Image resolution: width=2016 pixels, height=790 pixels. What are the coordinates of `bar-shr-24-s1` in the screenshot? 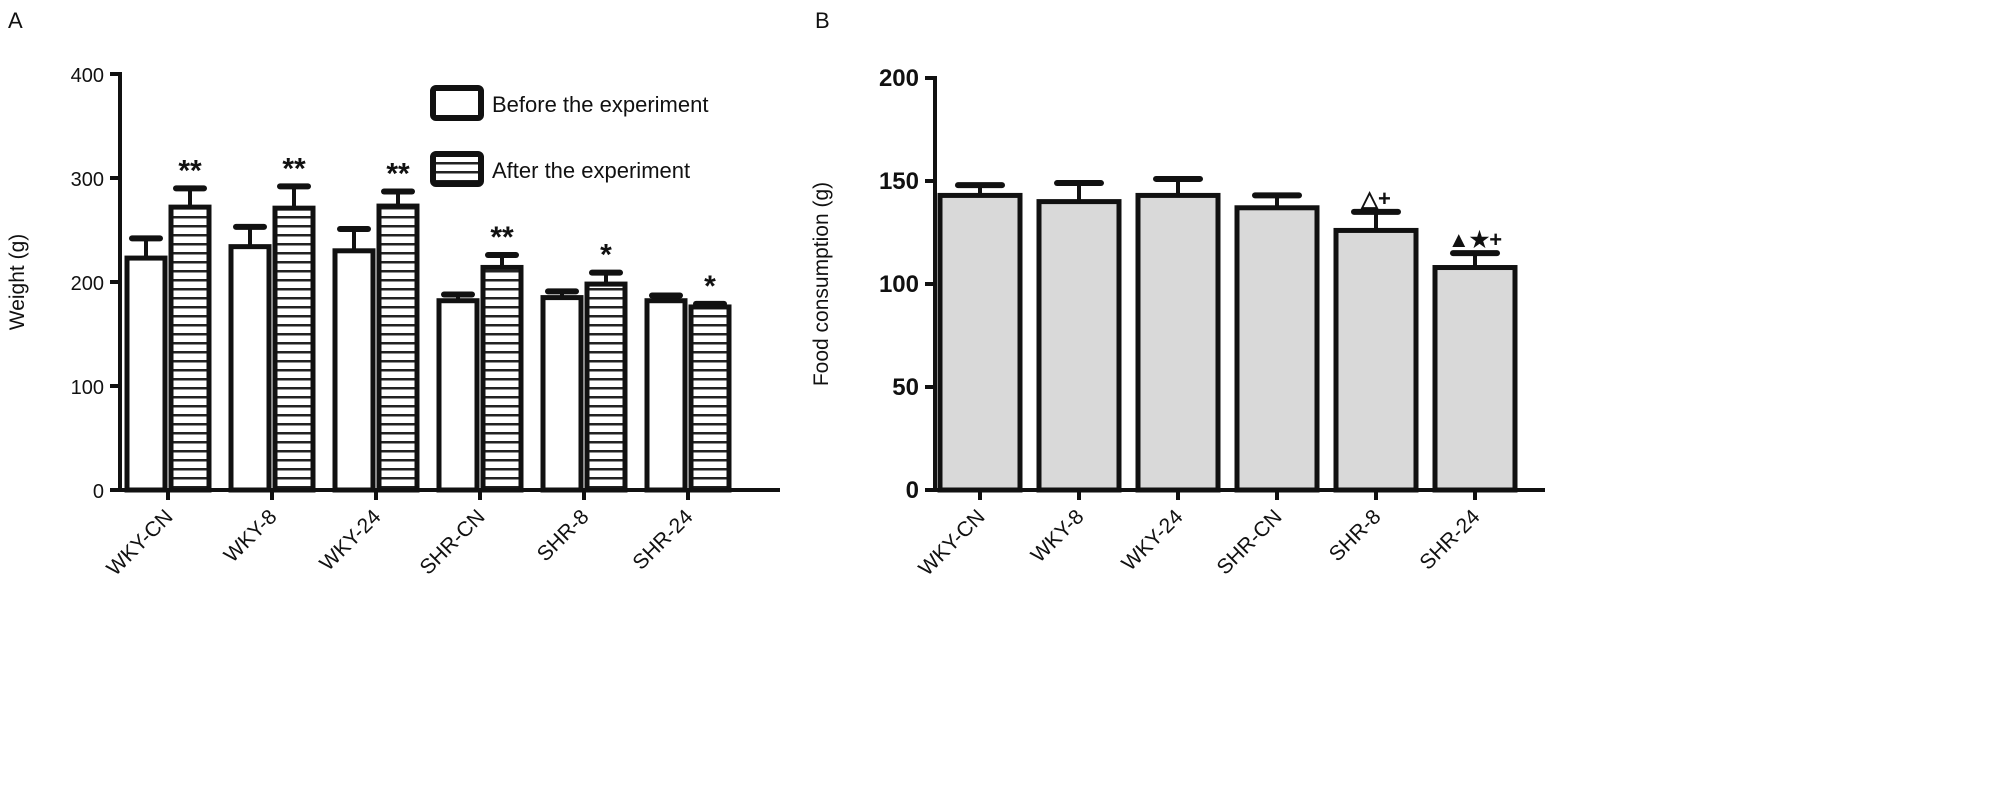 It's located at (710, 398).